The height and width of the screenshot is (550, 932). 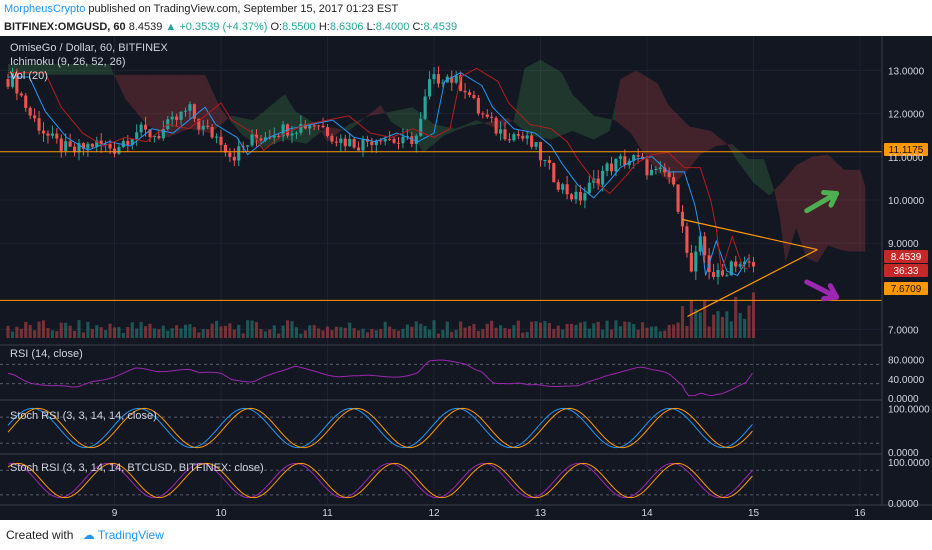 What do you see at coordinates (45, 9) in the screenshot?
I see `author-link: MorpheusCrypto` at bounding box center [45, 9].